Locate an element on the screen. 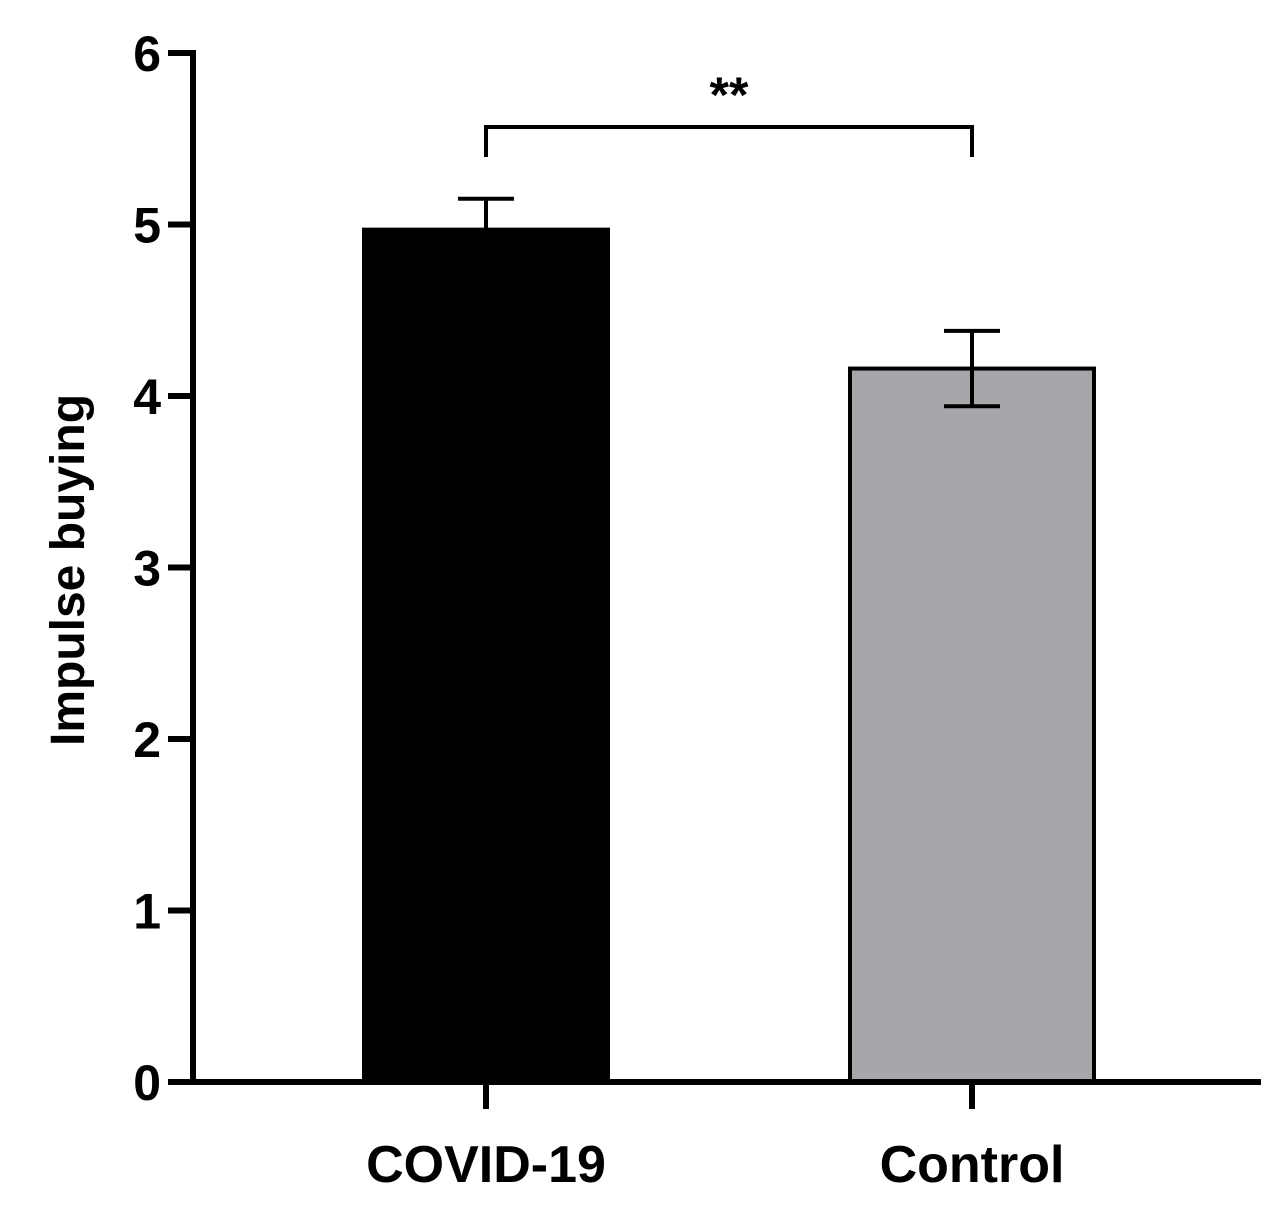 The width and height of the screenshot is (1283, 1211). y-tick-label: 2 is located at coordinates (147, 740).